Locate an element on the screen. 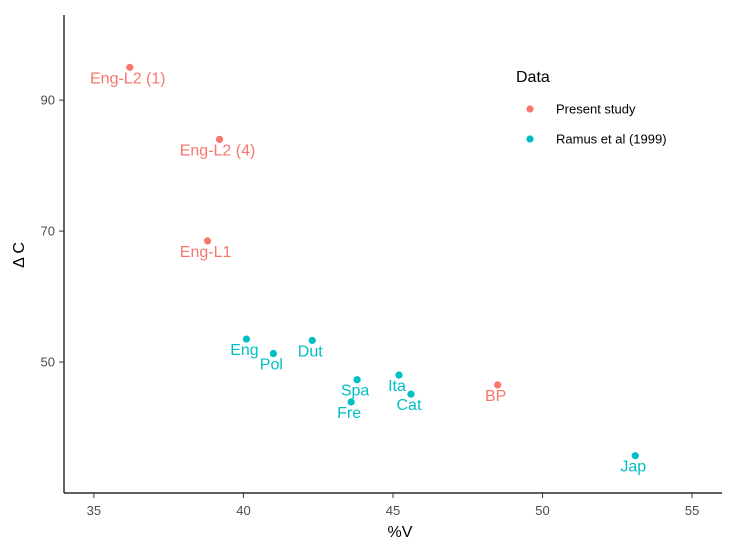 This screenshot has width=738, height=549. legend-label: Present study is located at coordinates (596, 109).